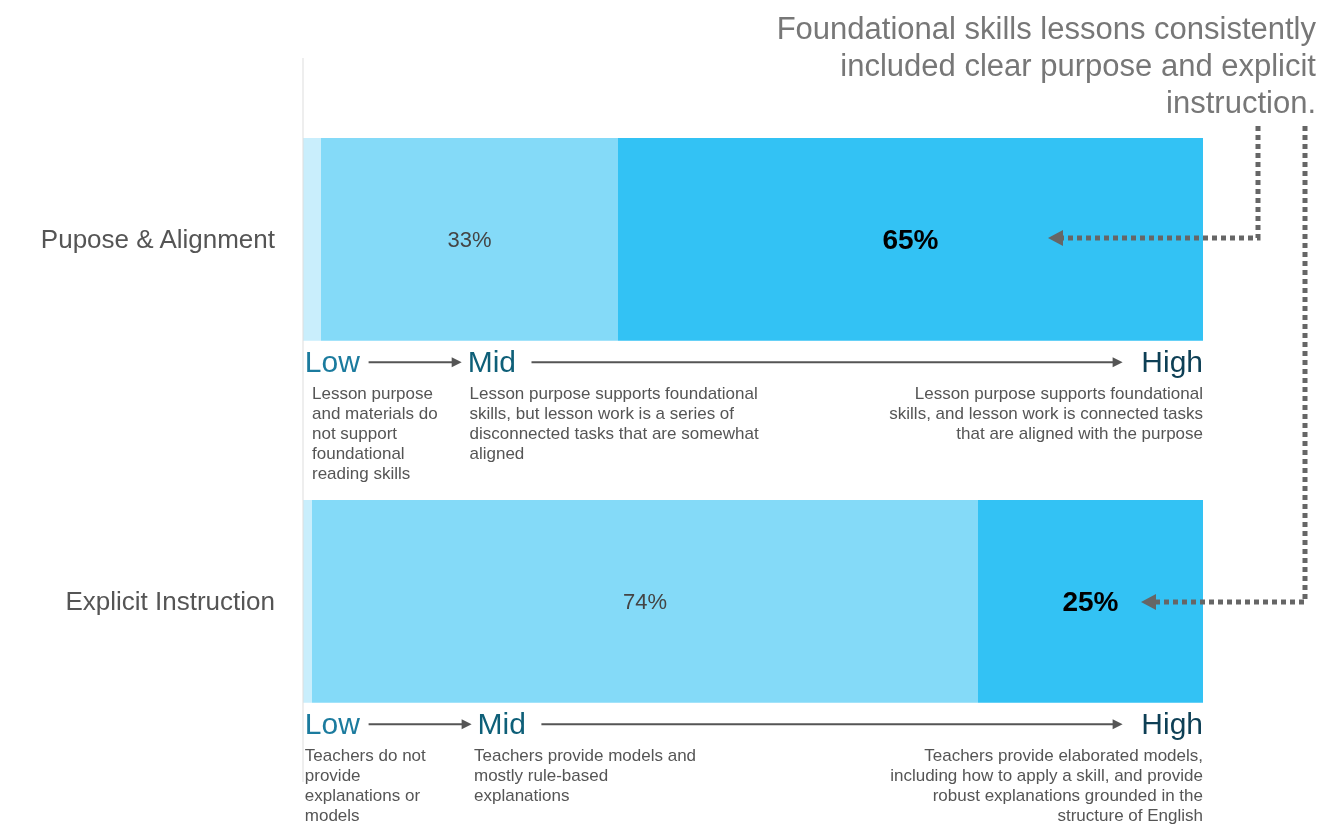 This screenshot has width=1330, height=832. Describe the element at coordinates (170, 601) in the screenshot. I see `y-tick-label: Explicit Instruction` at that location.